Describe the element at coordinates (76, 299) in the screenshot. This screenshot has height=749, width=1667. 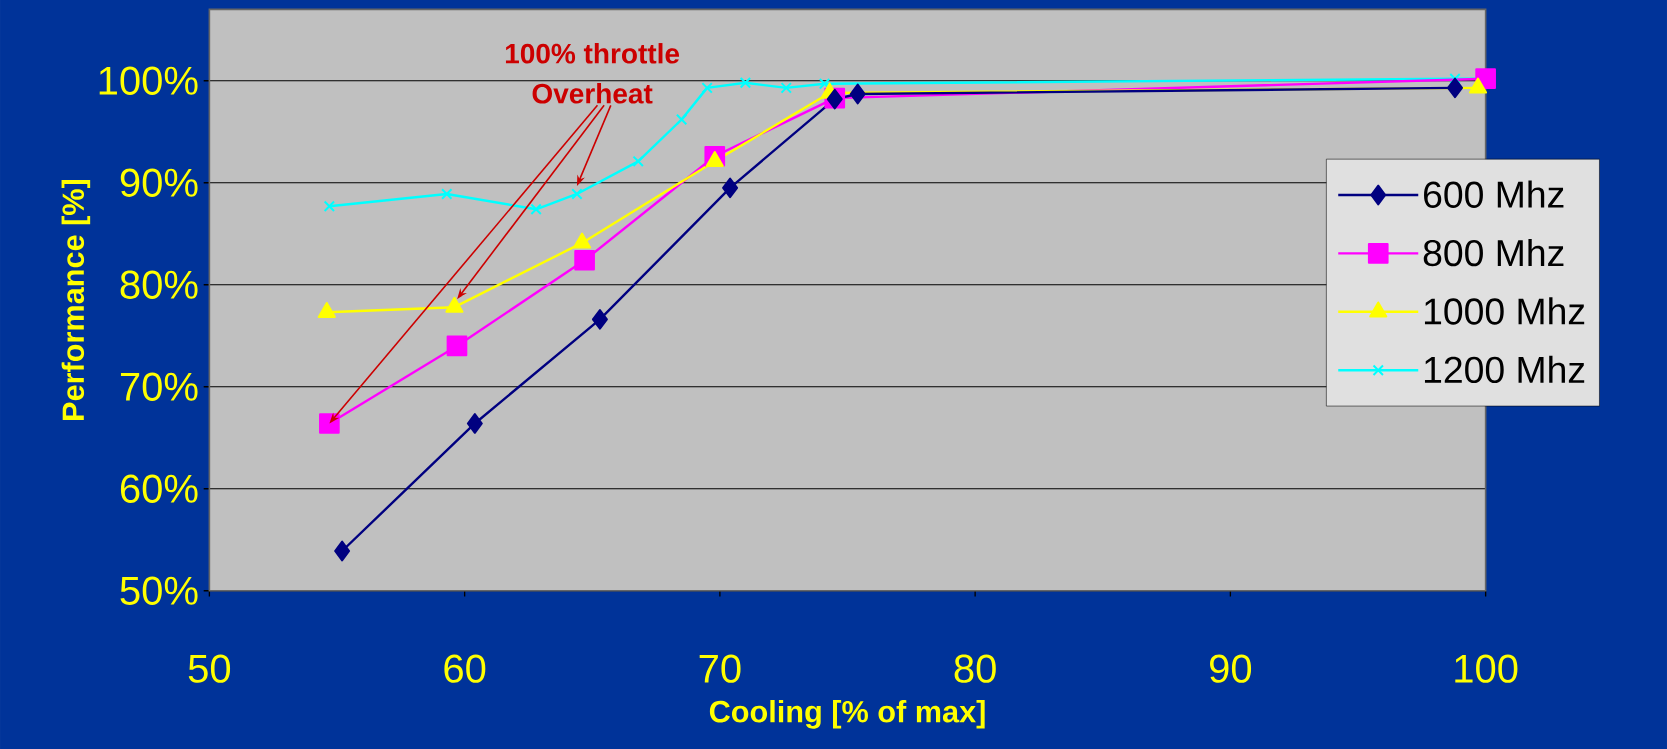
I see `y-axis-title: Performance [%]` at that location.